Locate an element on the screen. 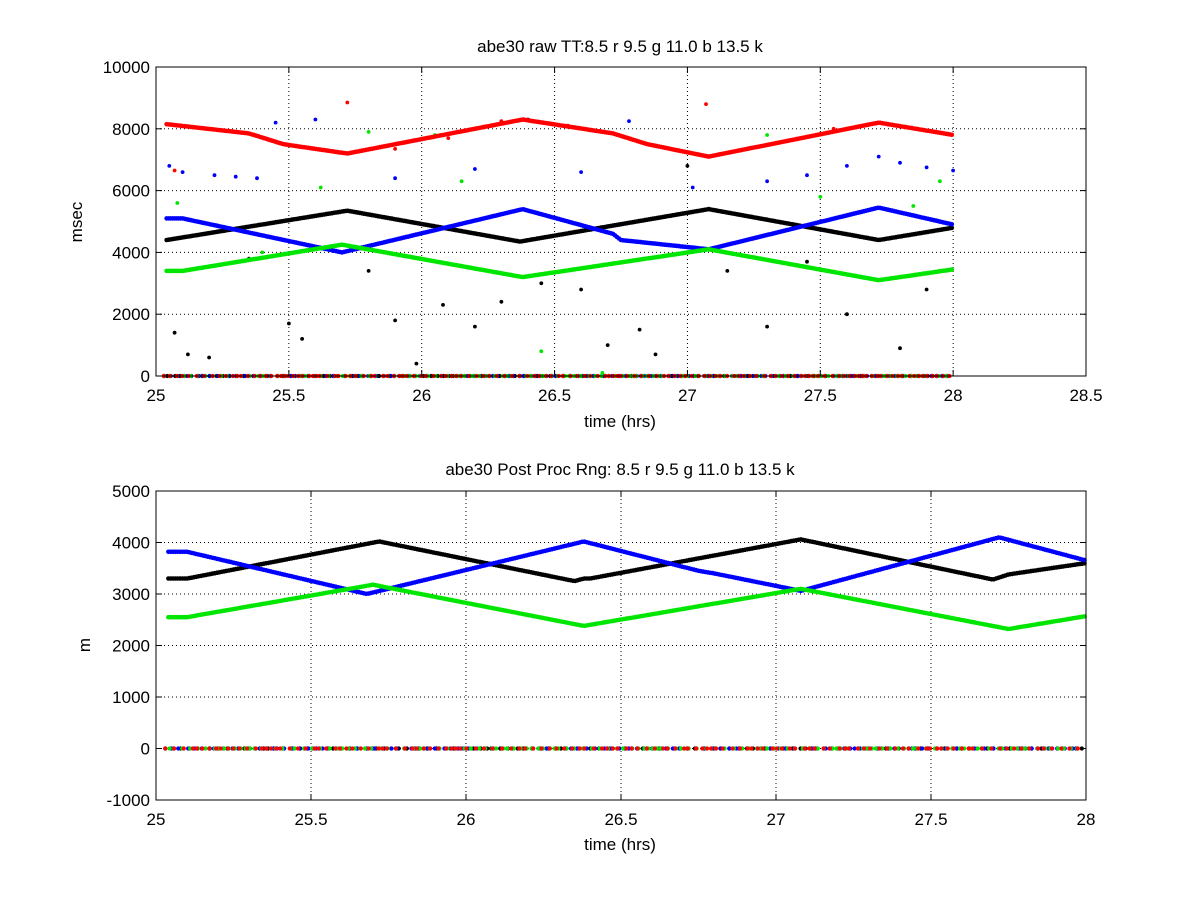 Image resolution: width=1201 pixels, height=901 pixels. x-tick-label: 25.5 is located at coordinates (288, 395).